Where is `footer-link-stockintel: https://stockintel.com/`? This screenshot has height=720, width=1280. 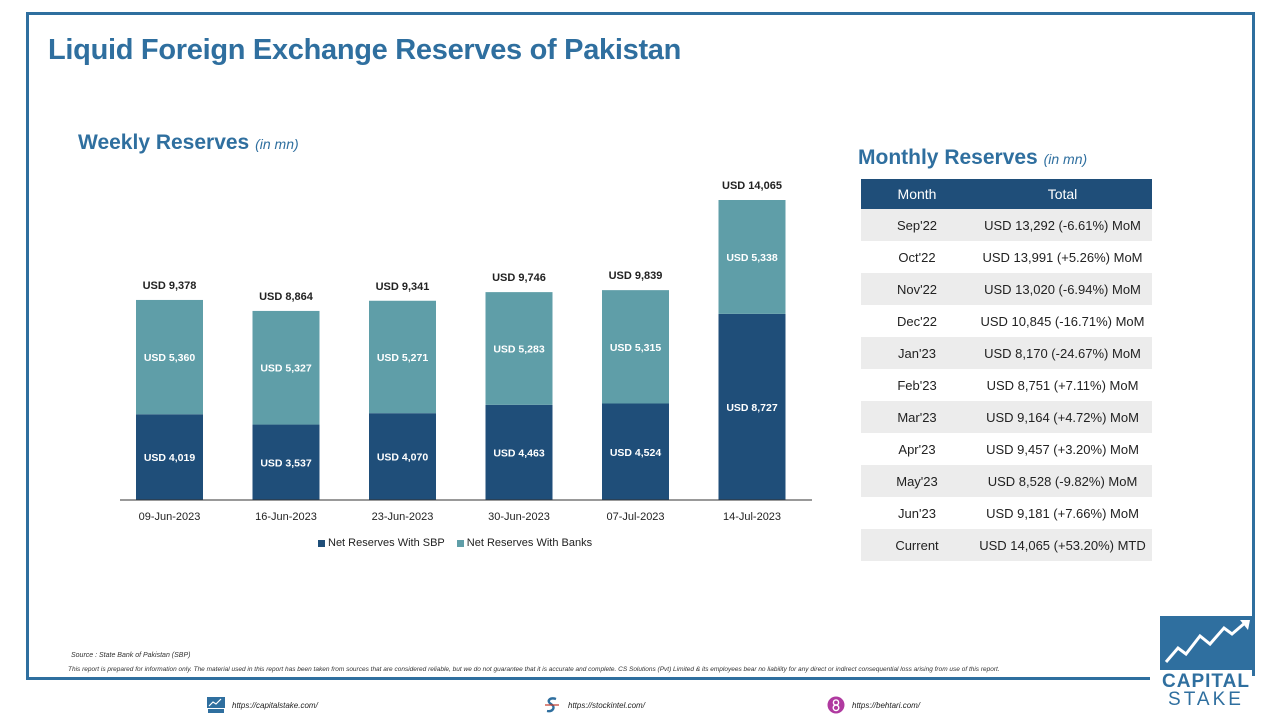 footer-link-stockintel: https://stockintel.com/ is located at coordinates (593, 705).